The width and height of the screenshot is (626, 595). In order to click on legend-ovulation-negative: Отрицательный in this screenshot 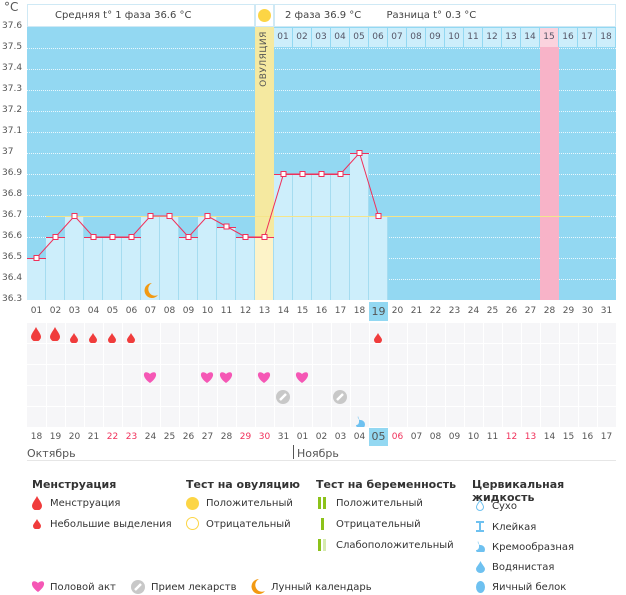, I will do `click(248, 524)`.